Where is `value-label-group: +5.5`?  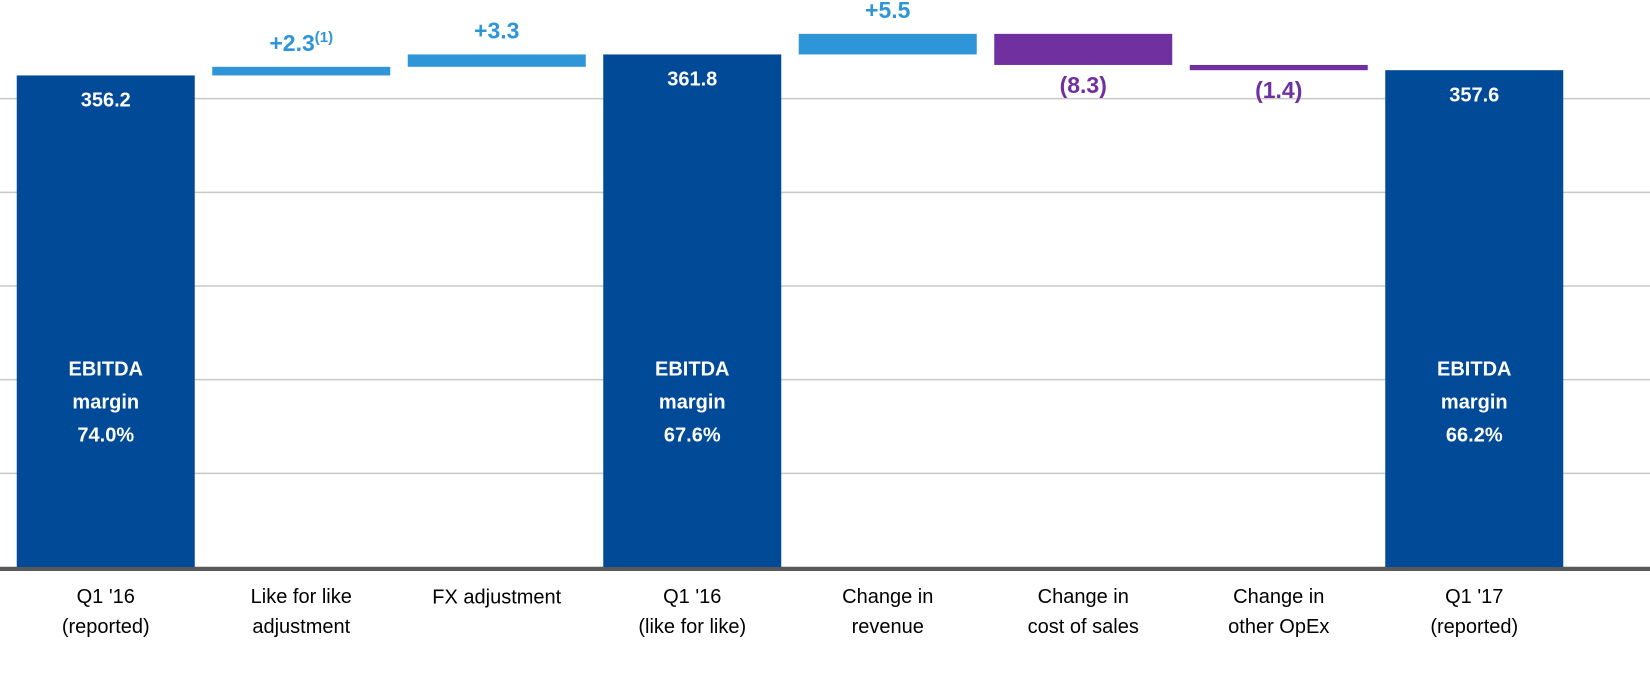 value-label-group: +5.5 is located at coordinates (888, 11).